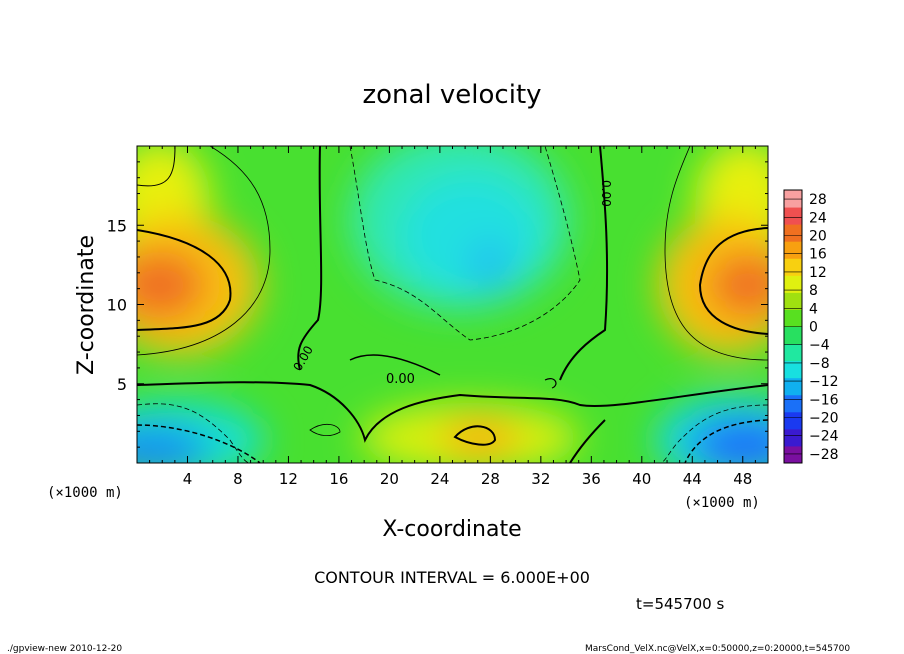 This screenshot has width=904, height=654. What do you see at coordinates (451, 95) in the screenshot?
I see `chart-title: zonal velocity` at bounding box center [451, 95].